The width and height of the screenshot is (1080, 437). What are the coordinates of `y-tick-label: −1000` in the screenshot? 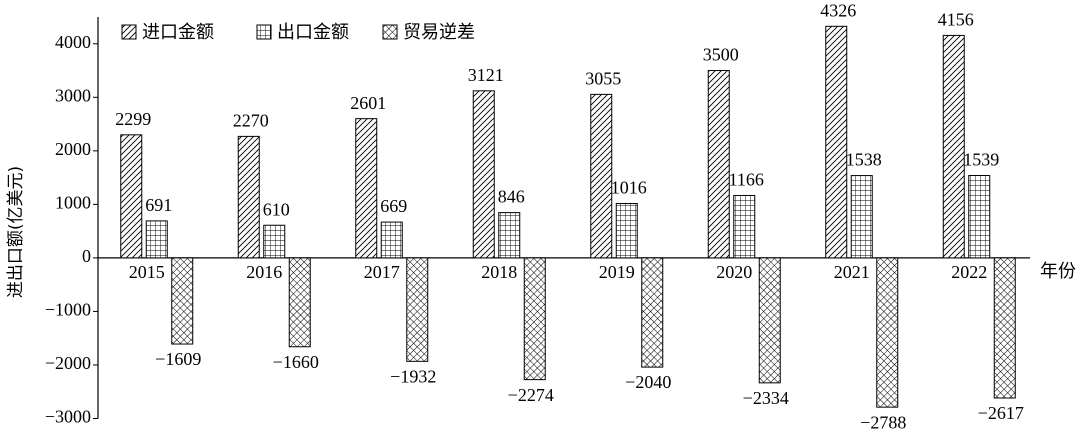 It's located at (68, 310).